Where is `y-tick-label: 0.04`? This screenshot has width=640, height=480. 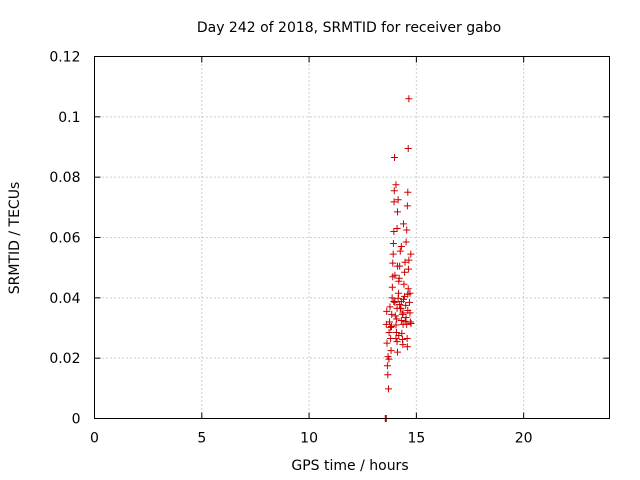 y-tick-label: 0.04 is located at coordinates (64, 299).